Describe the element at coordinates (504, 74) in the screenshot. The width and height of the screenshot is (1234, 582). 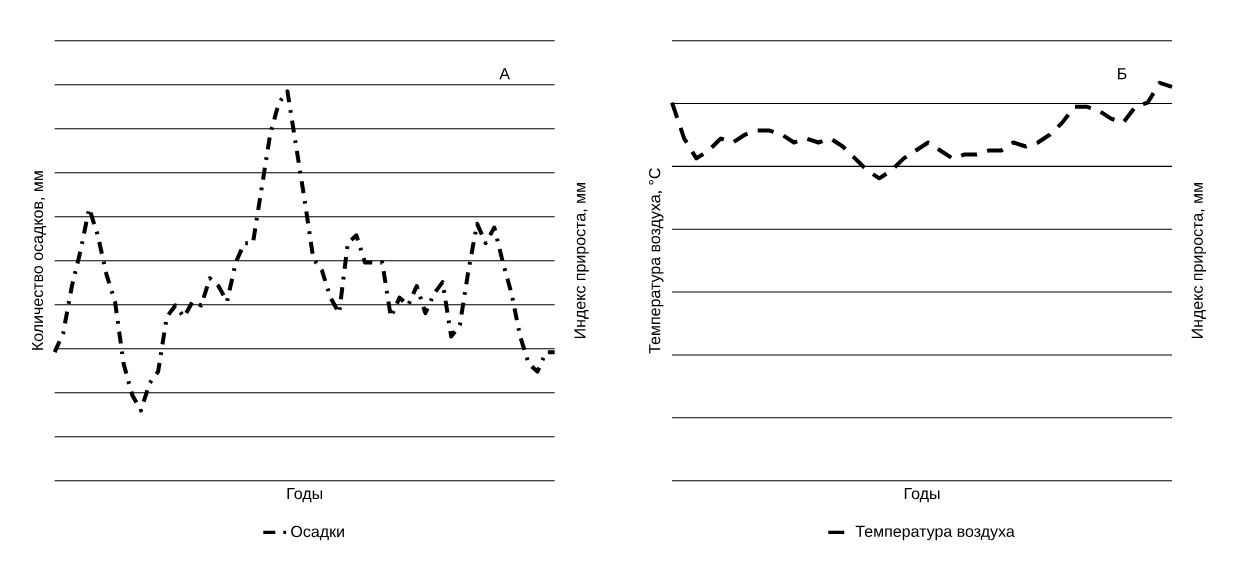
I see `chart-title: А` at that location.